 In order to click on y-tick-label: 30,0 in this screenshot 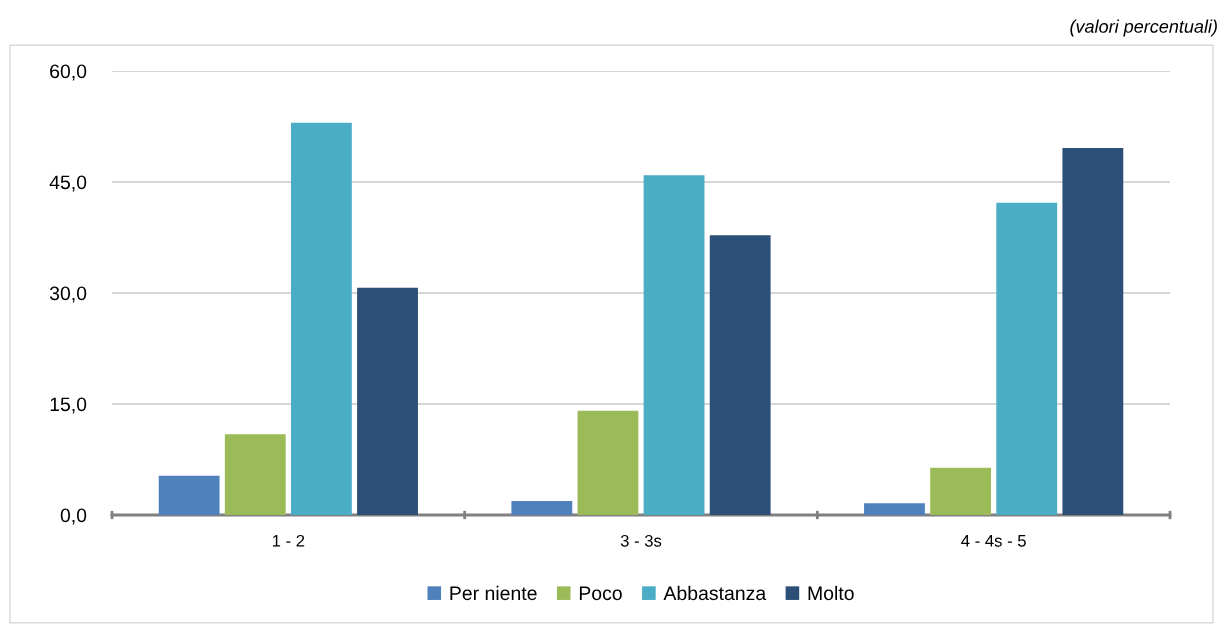, I will do `click(68, 294)`.